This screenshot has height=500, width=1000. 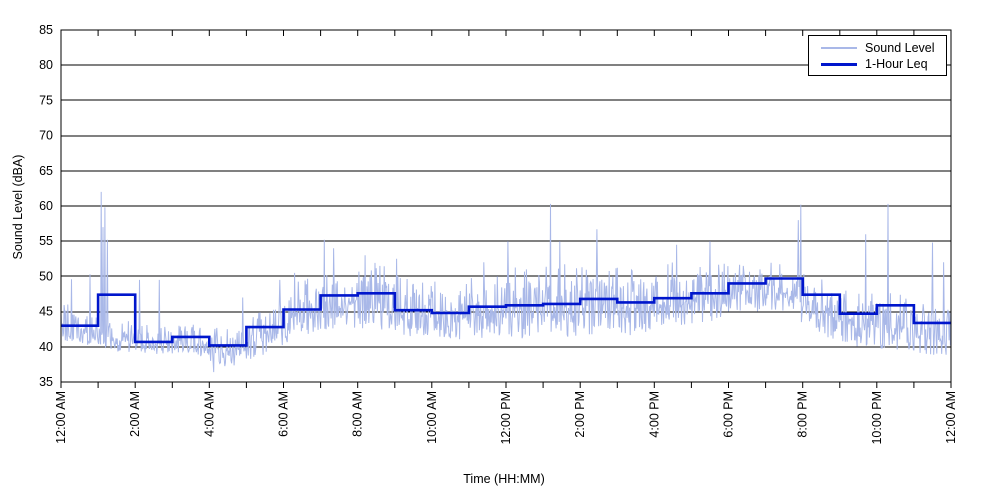 I want to click on x-tick-label: 10:00 AM, so click(x=432, y=417).